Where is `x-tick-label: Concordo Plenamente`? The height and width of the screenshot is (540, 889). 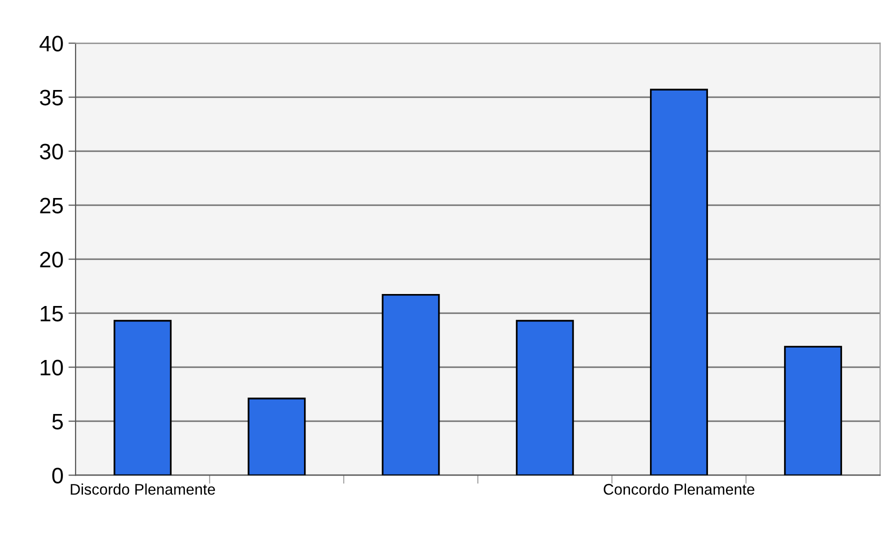
x-tick-label: Concordo Plenamente is located at coordinates (679, 489).